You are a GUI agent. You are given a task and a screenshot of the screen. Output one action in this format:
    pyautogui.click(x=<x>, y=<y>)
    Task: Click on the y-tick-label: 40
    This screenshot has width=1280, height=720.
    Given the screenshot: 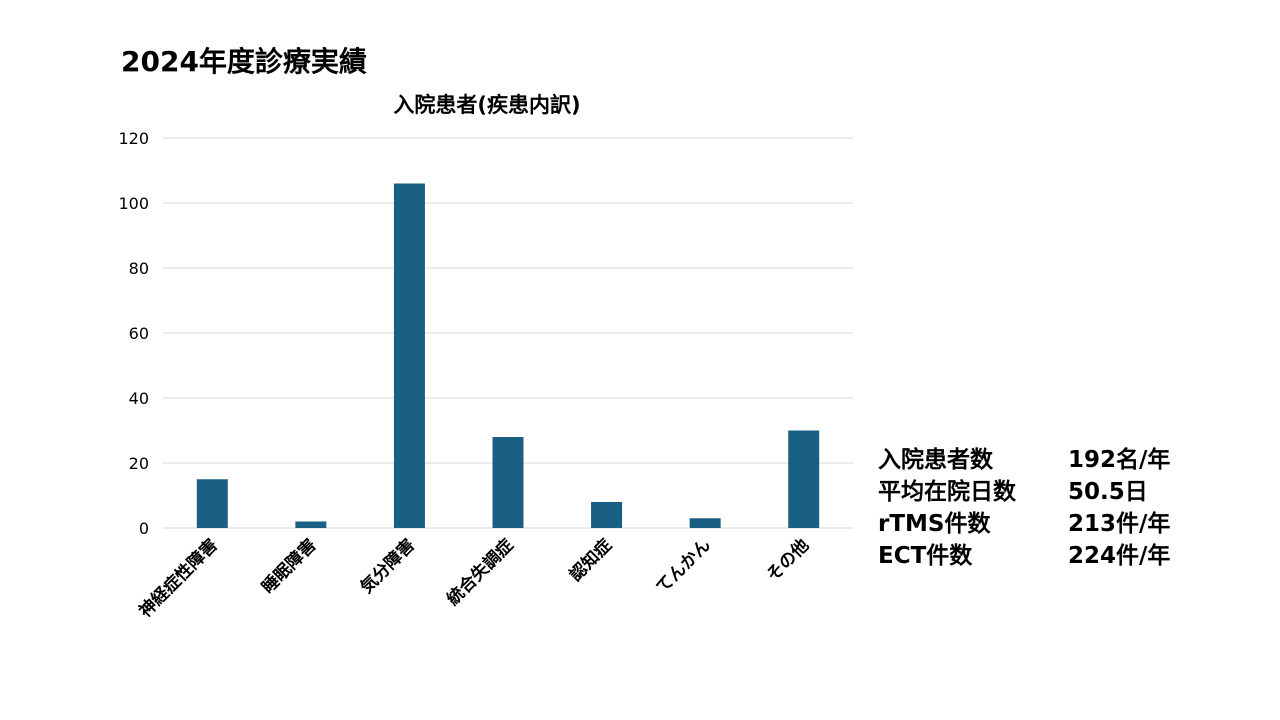 What is the action you would take?
    pyautogui.click(x=139, y=398)
    